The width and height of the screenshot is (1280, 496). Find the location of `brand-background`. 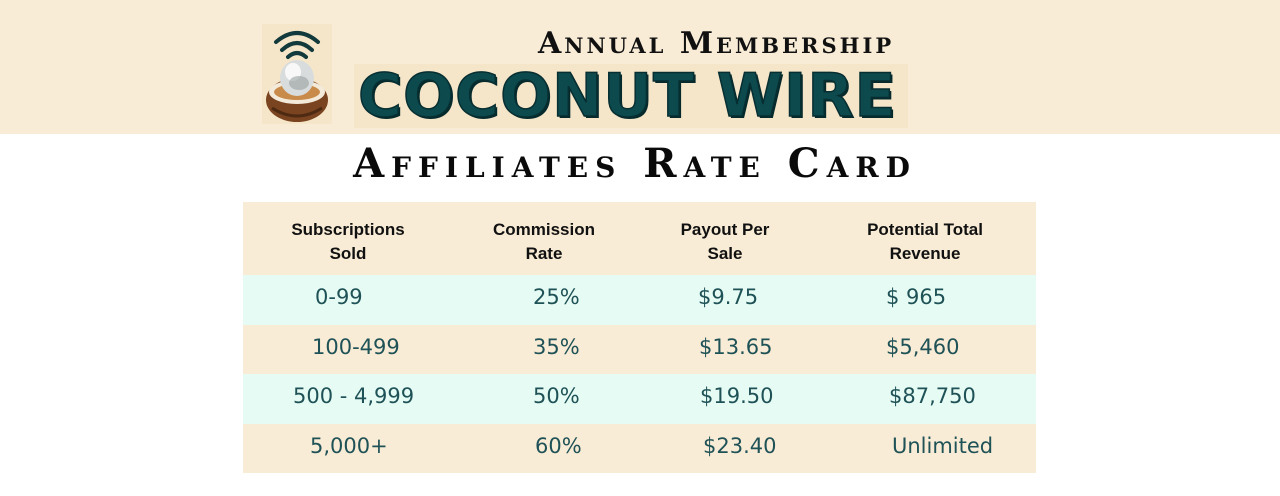

brand-background is located at coordinates (631, 96).